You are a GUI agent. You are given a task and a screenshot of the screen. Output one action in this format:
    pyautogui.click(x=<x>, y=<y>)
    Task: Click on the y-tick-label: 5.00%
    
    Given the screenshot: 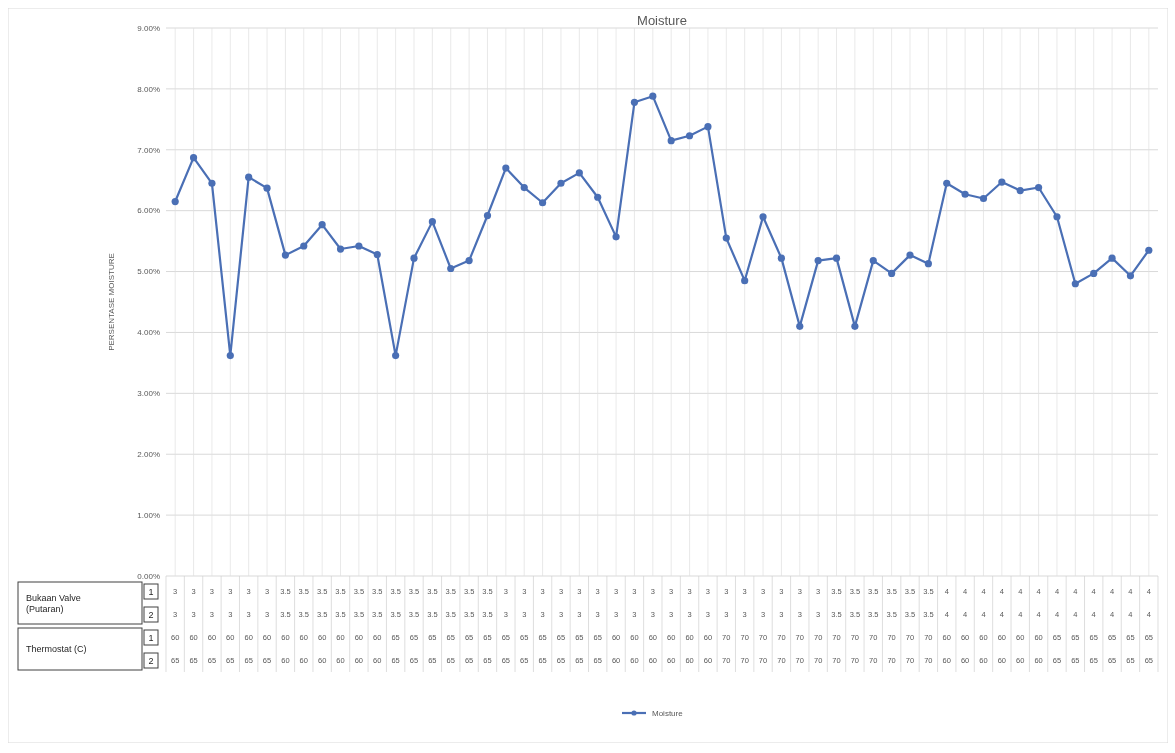 What is the action you would take?
    pyautogui.click(x=148, y=272)
    